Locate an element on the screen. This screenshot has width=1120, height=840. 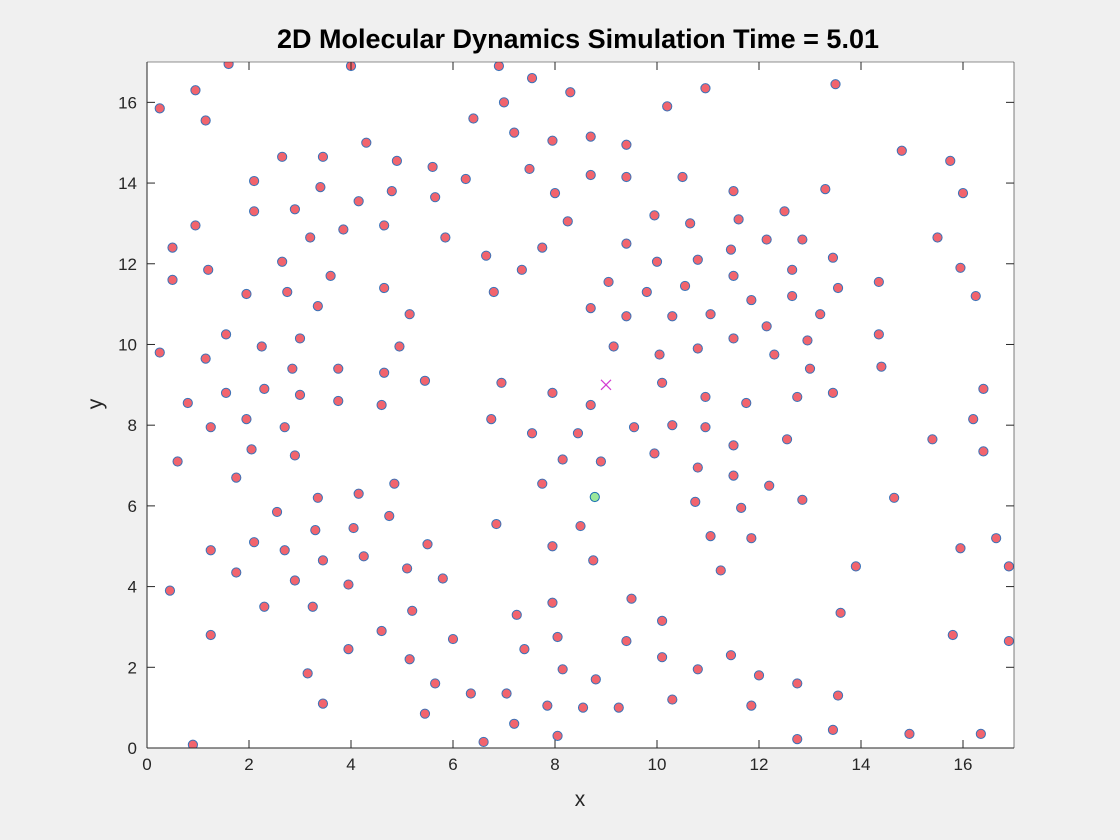
y-tick-label: 8 is located at coordinates (132, 425).